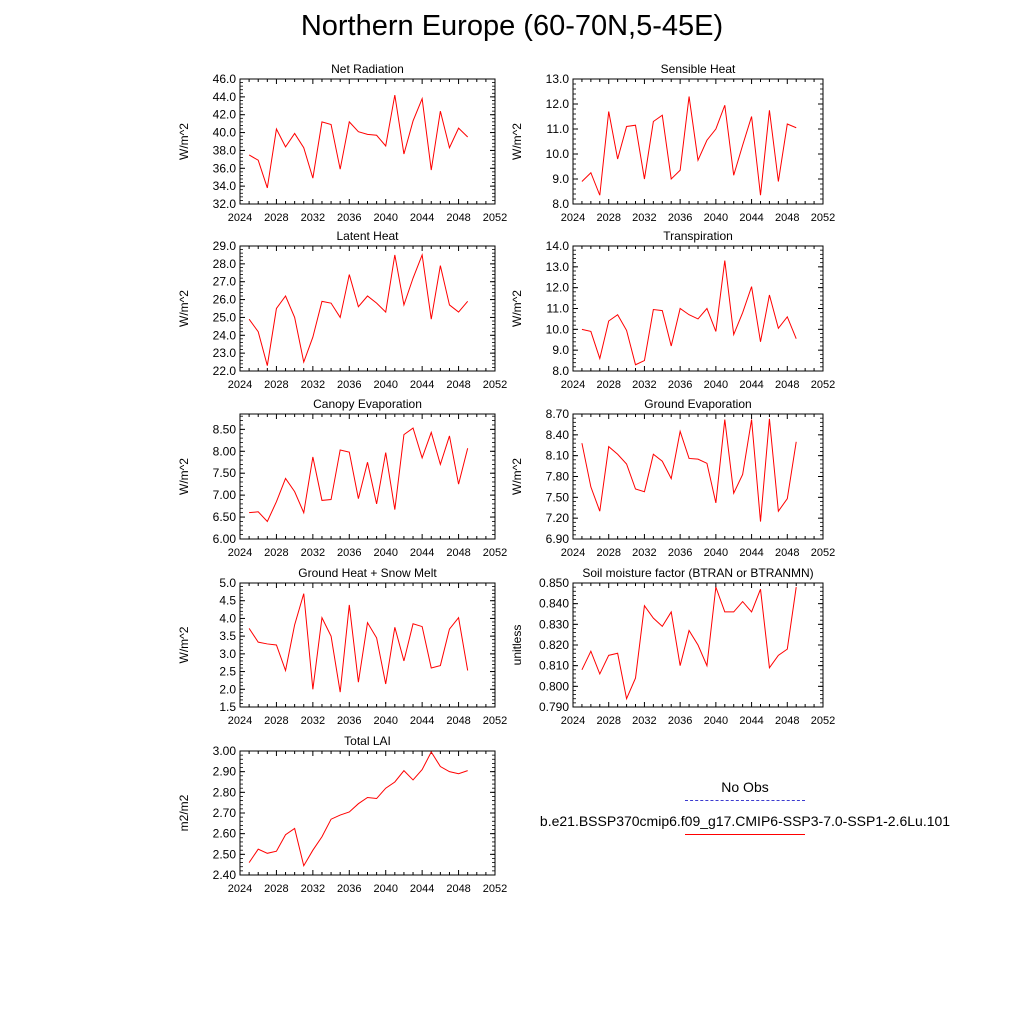  What do you see at coordinates (225, 751) in the screenshot?
I see `y-tick-label: 3.00` at bounding box center [225, 751].